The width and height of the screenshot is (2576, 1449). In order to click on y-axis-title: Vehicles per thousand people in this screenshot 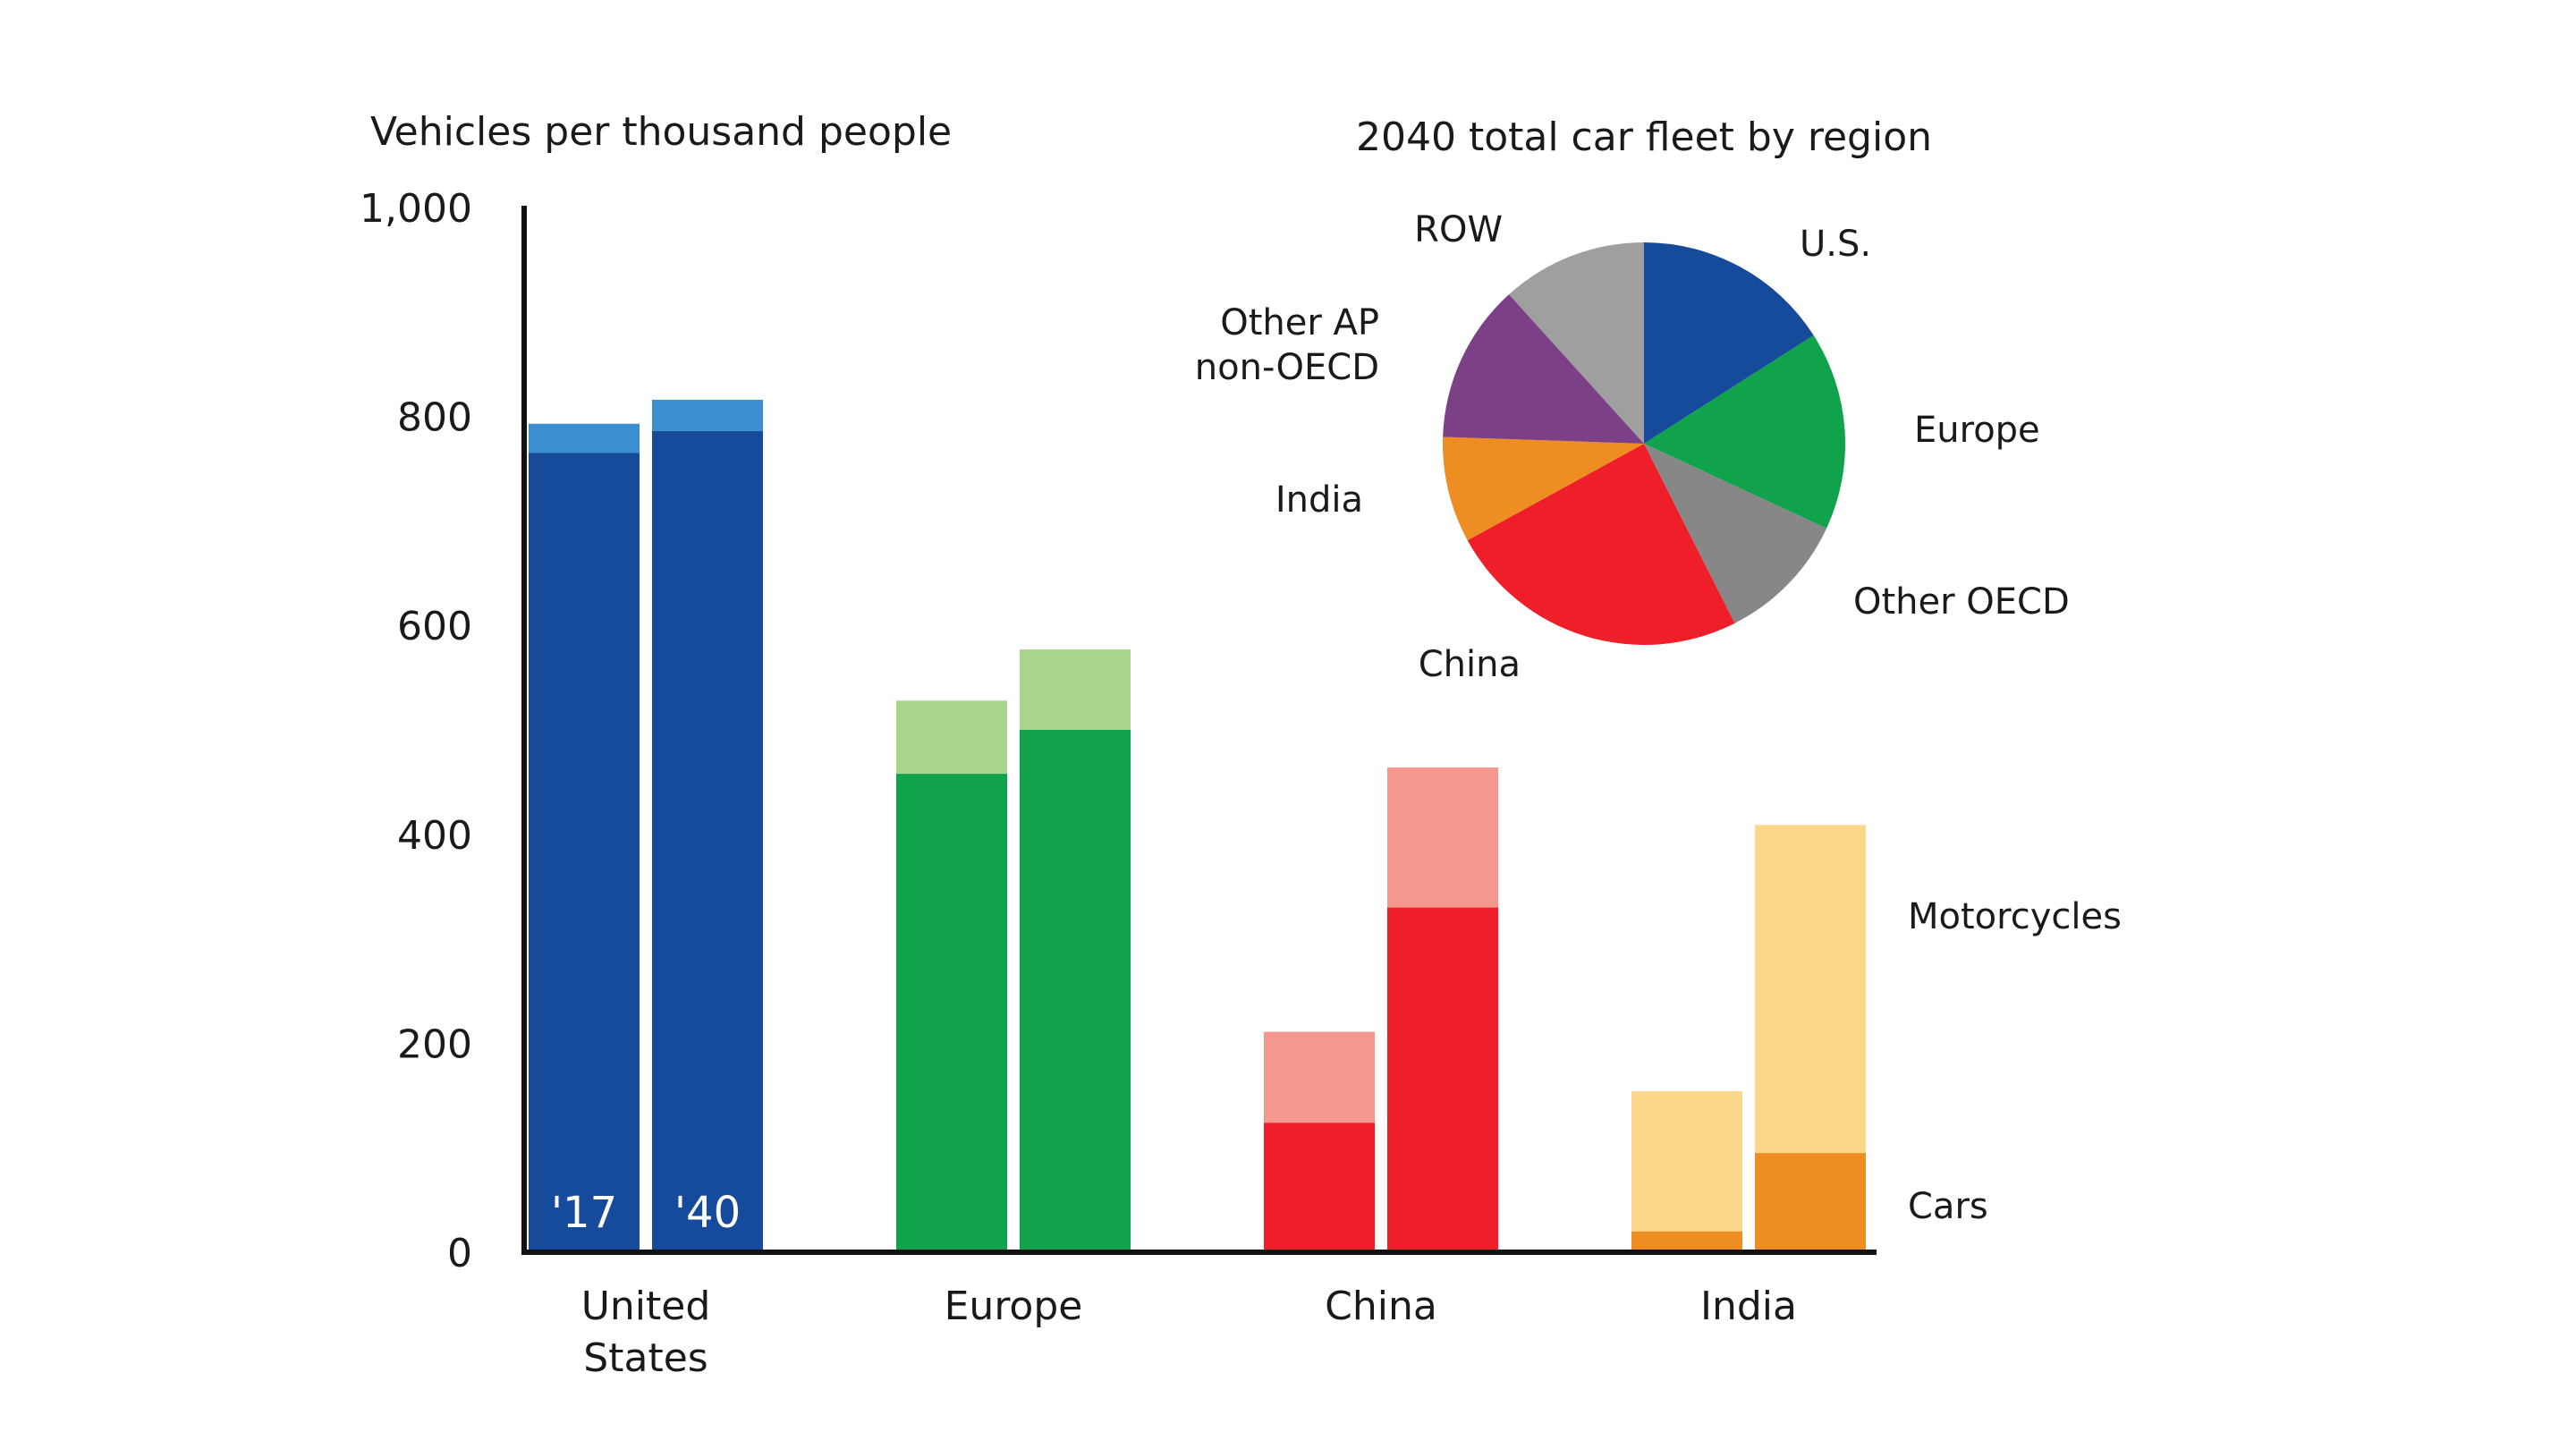, I will do `click(661, 132)`.